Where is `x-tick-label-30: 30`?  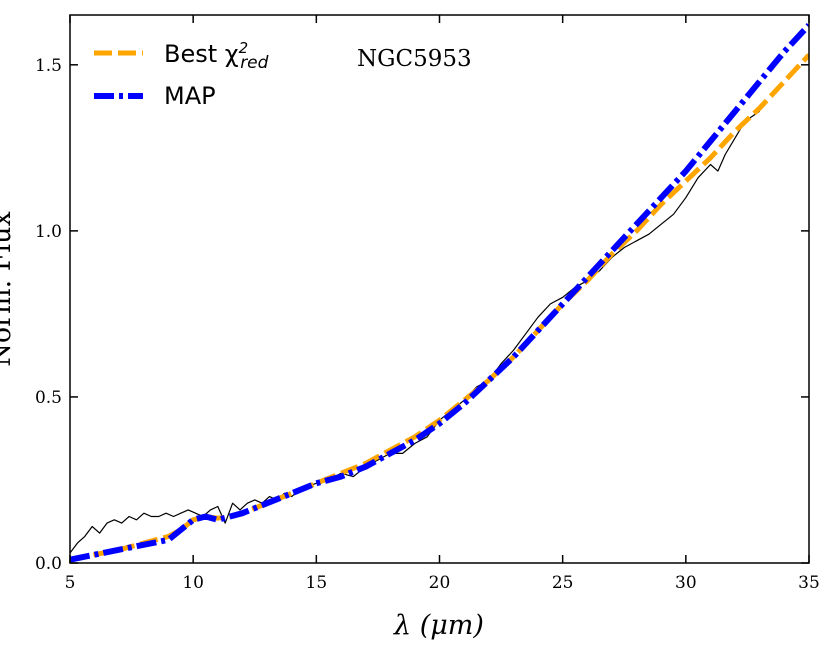
x-tick-label-30: 30 is located at coordinates (686, 583).